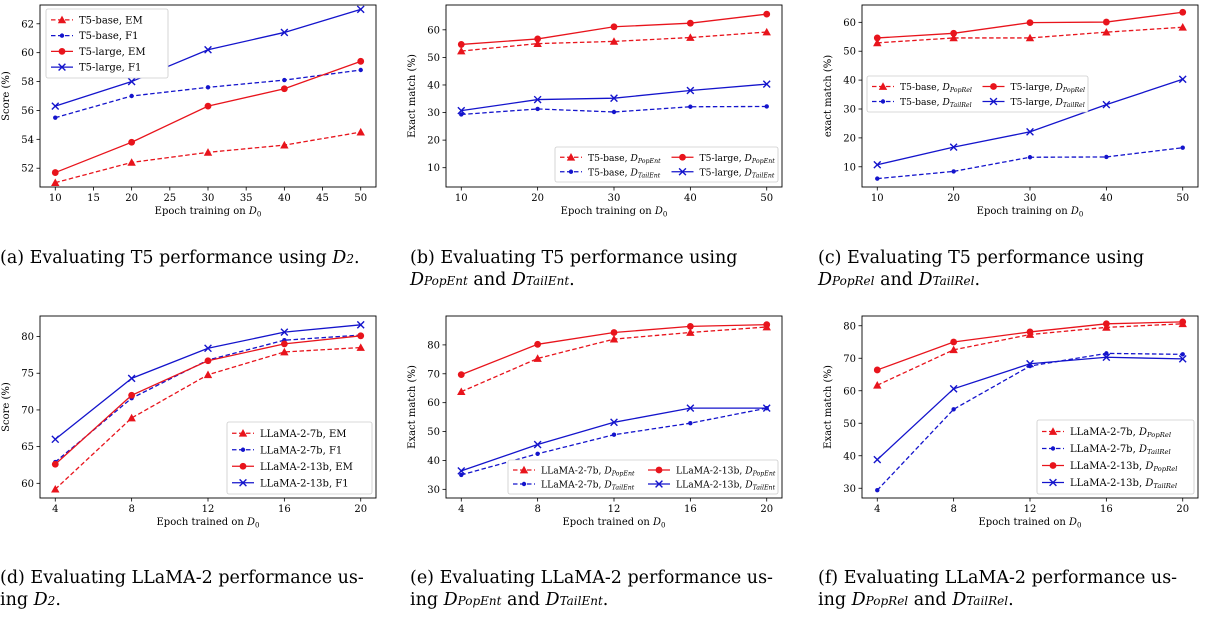 This screenshot has height=617, width=1219. I want to click on legend-label: T5-base, DPopEnt, so click(624, 159).